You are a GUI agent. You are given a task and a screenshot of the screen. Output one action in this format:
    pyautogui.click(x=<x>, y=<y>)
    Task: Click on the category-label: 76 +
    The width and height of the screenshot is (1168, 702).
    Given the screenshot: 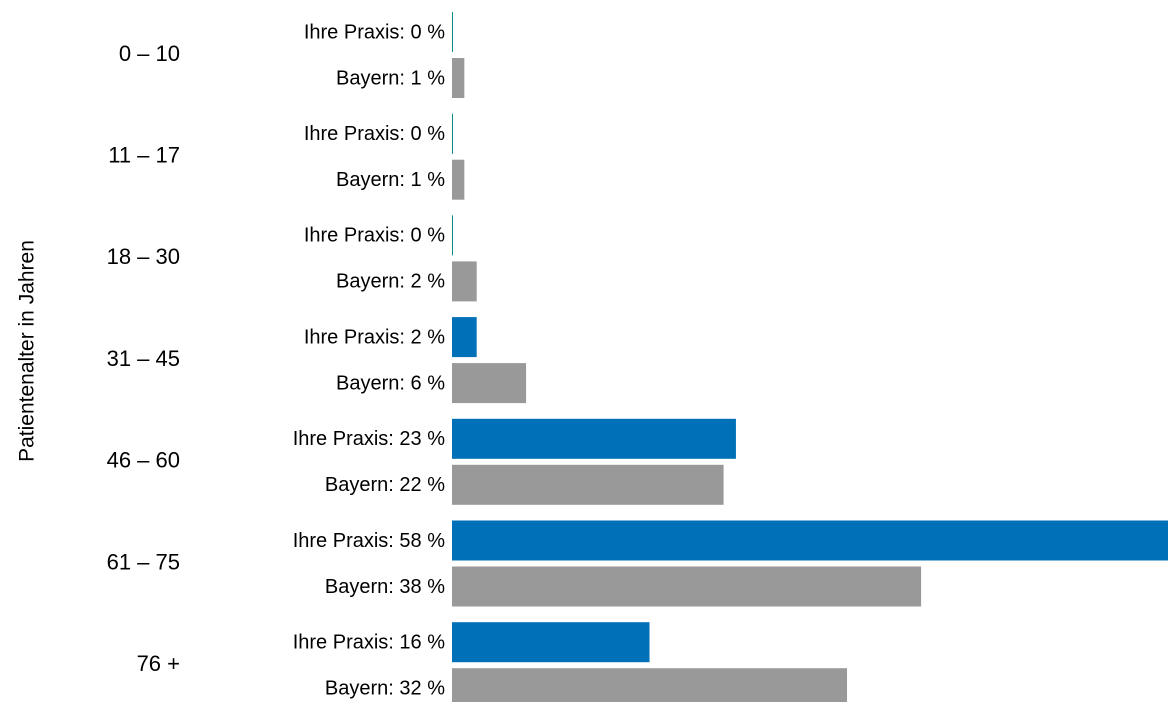 What is the action you would take?
    pyautogui.click(x=158, y=663)
    